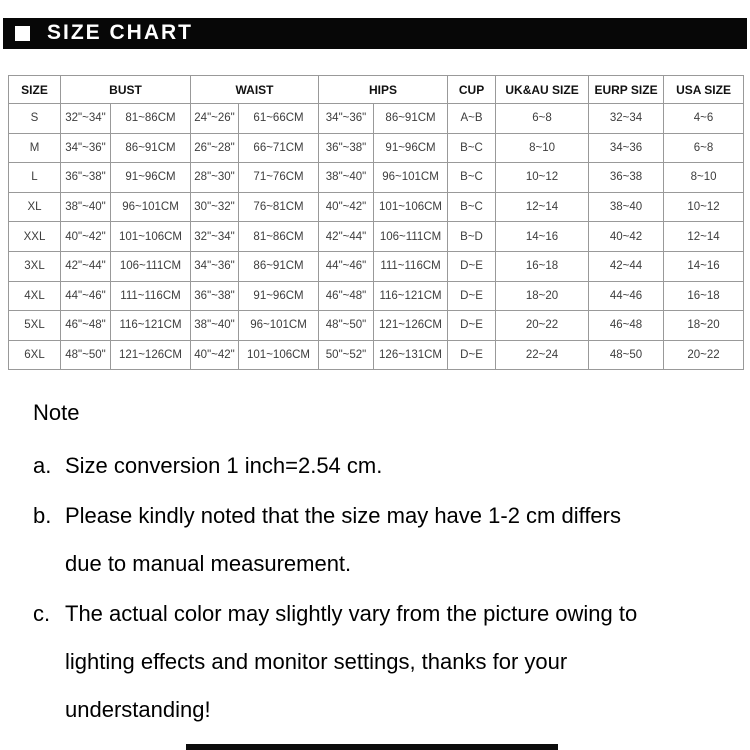  I want to click on value-cell: 42~44, so click(626, 266).